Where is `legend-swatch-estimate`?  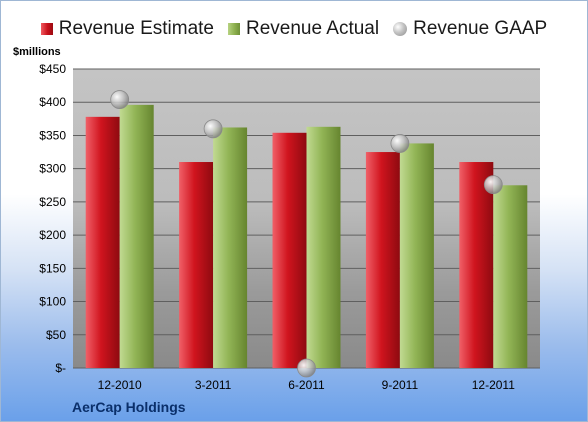
legend-swatch-estimate is located at coordinates (46, 29).